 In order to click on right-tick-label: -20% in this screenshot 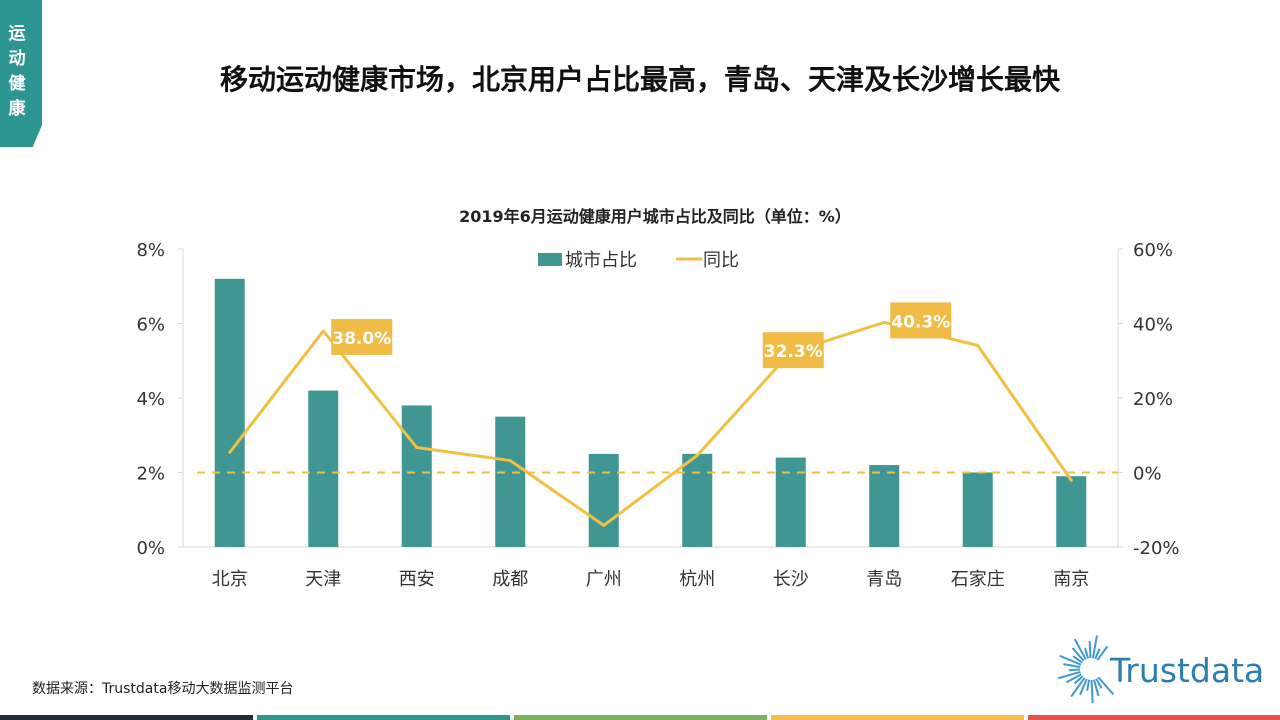, I will do `click(1156, 548)`.